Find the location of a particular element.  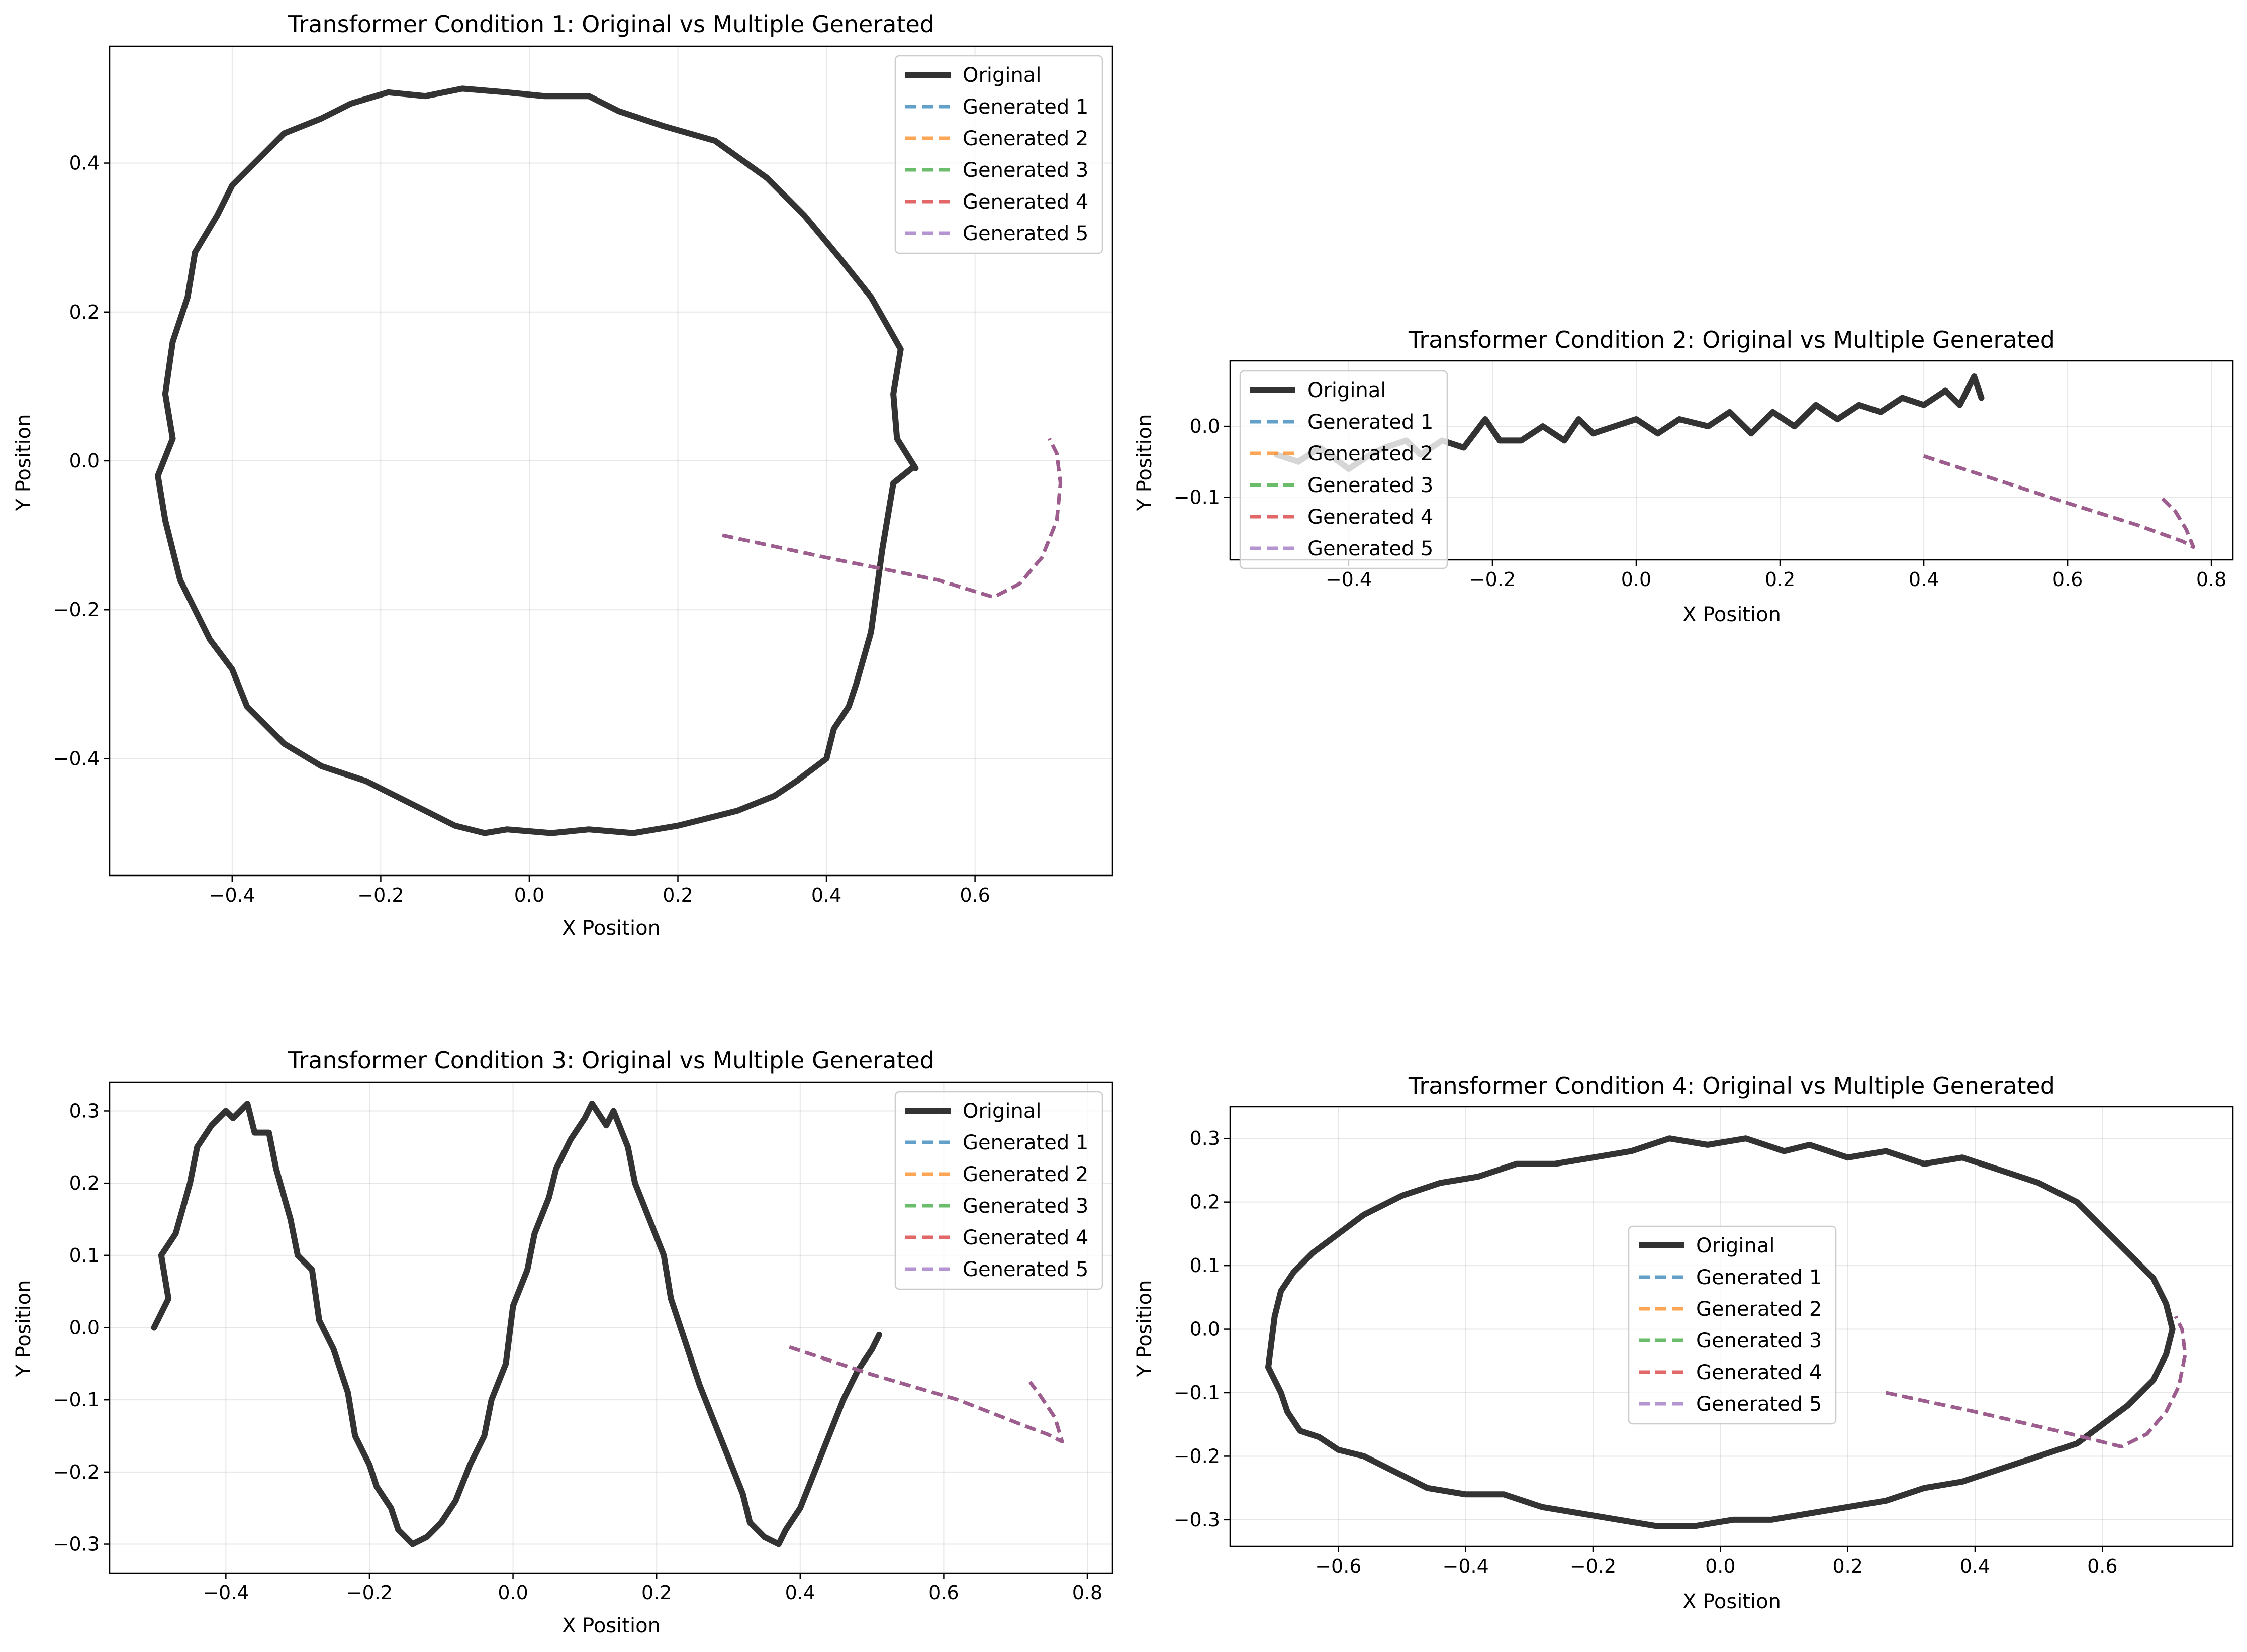

x-tick-label: −0.6 is located at coordinates (1338, 1566).